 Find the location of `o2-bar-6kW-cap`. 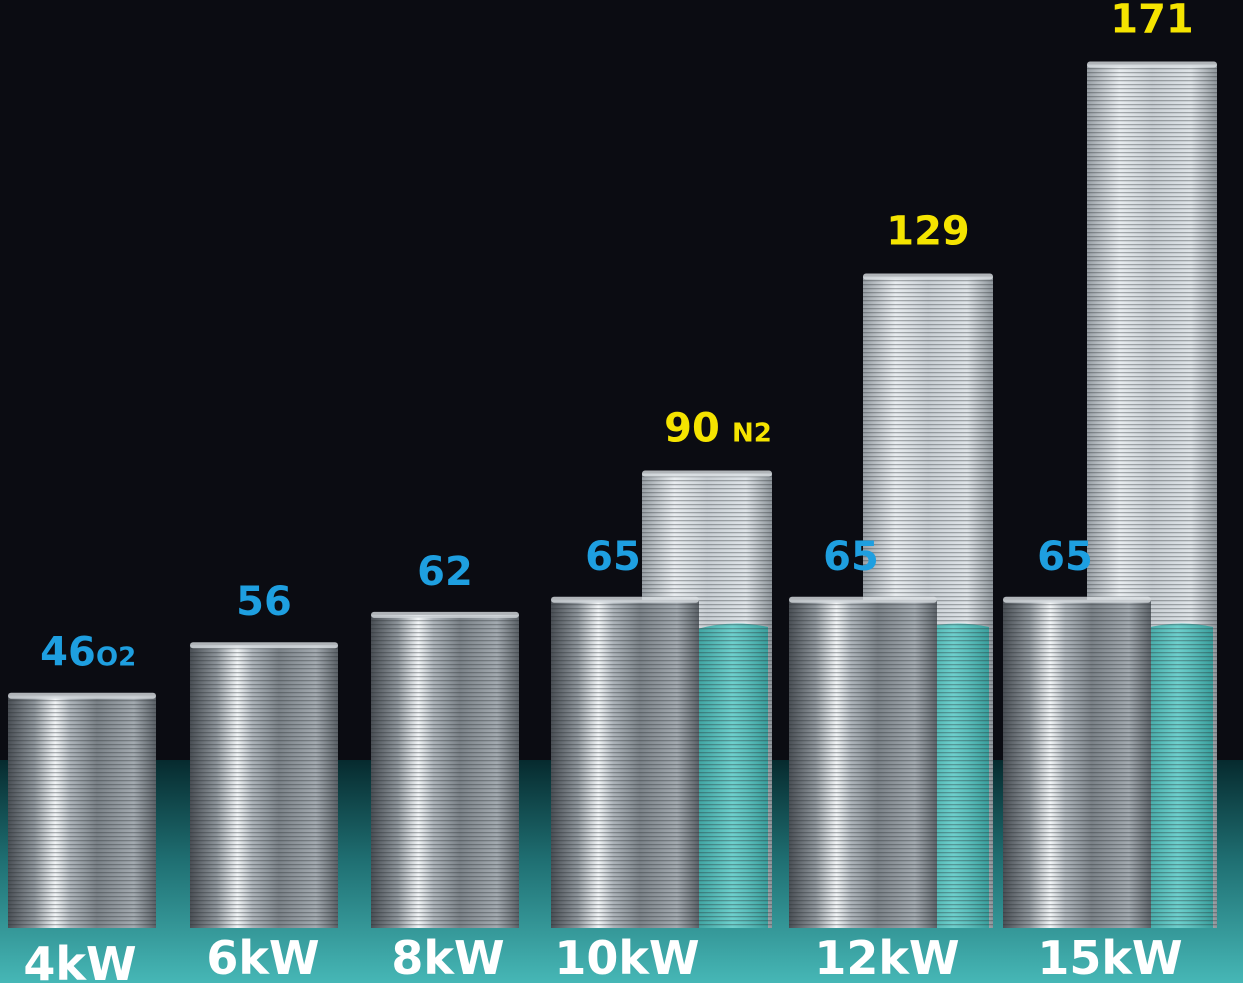

o2-bar-6kW-cap is located at coordinates (264, 645).